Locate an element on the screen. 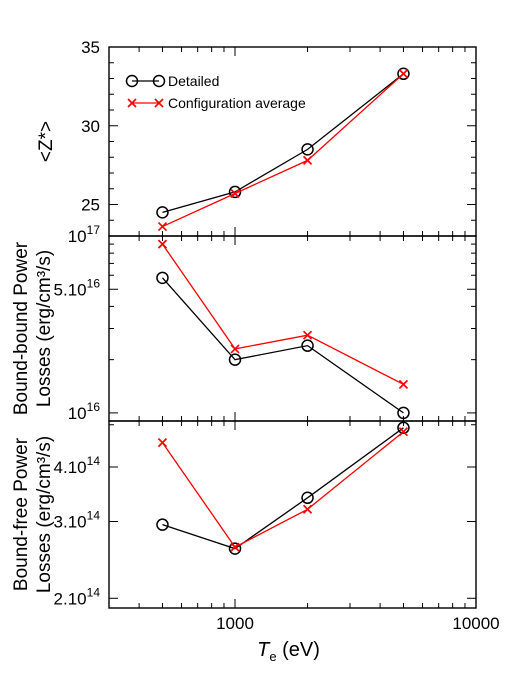 The image size is (531, 688). x-axis-label-unit: (eV) is located at coordinates (298, 650).